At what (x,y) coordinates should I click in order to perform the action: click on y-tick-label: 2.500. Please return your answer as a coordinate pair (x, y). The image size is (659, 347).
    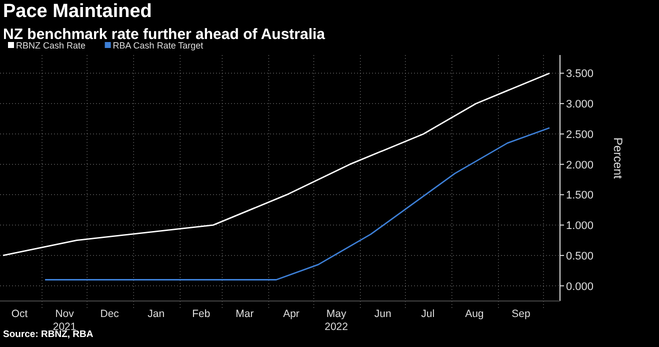
    Looking at the image, I should click on (580, 134).